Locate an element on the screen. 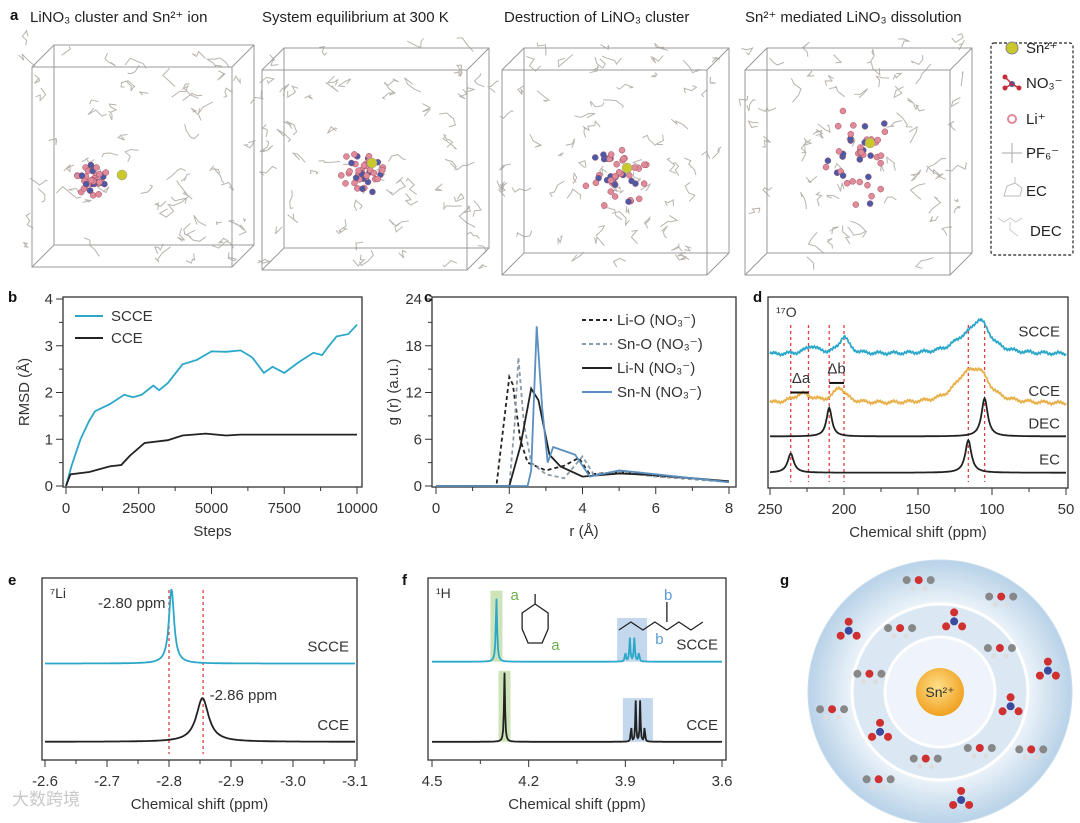 This screenshot has height=823, width=1080. highlight-b is located at coordinates (632, 640).